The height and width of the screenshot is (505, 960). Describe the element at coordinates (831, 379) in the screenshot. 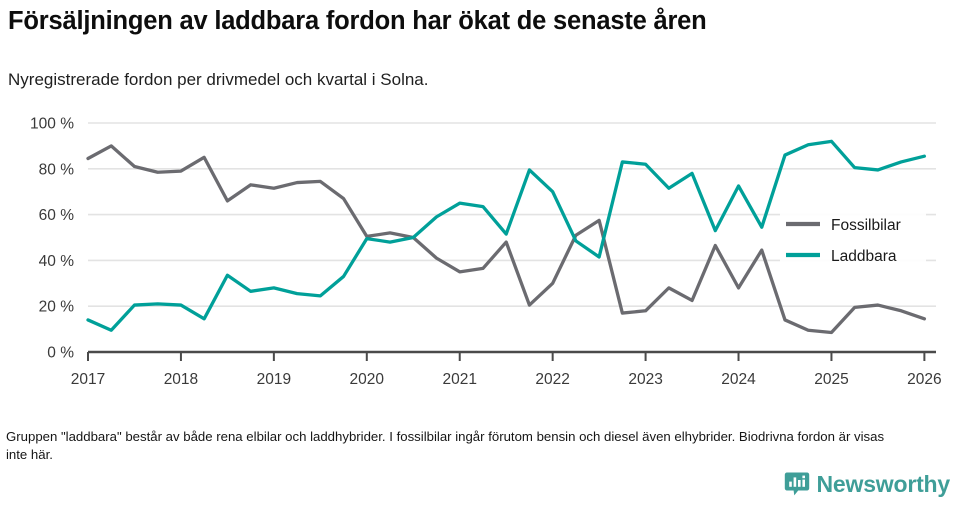

I see `x-axis-tick-label: 2025` at that location.